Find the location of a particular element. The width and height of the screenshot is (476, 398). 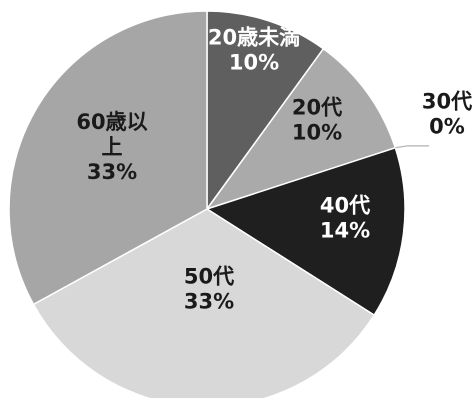

slice-category-40s: 40代 is located at coordinates (345, 206).